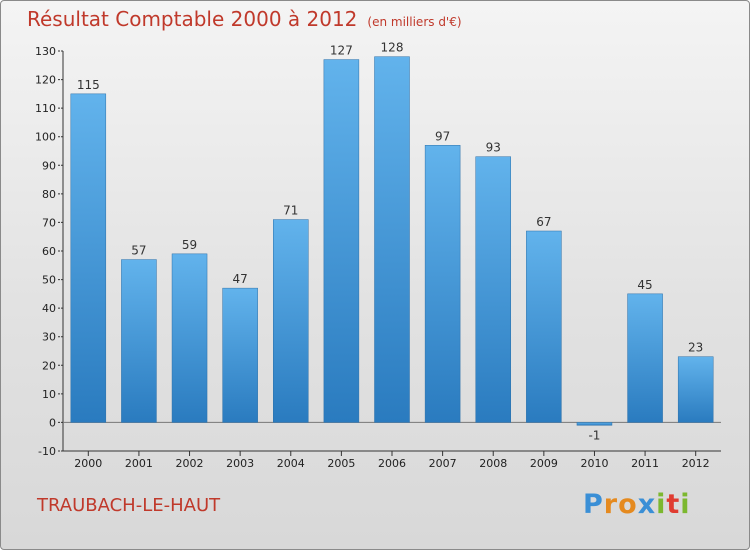  What do you see at coordinates (88, 85) in the screenshot?
I see `bar-value-label-2000: 115` at bounding box center [88, 85].